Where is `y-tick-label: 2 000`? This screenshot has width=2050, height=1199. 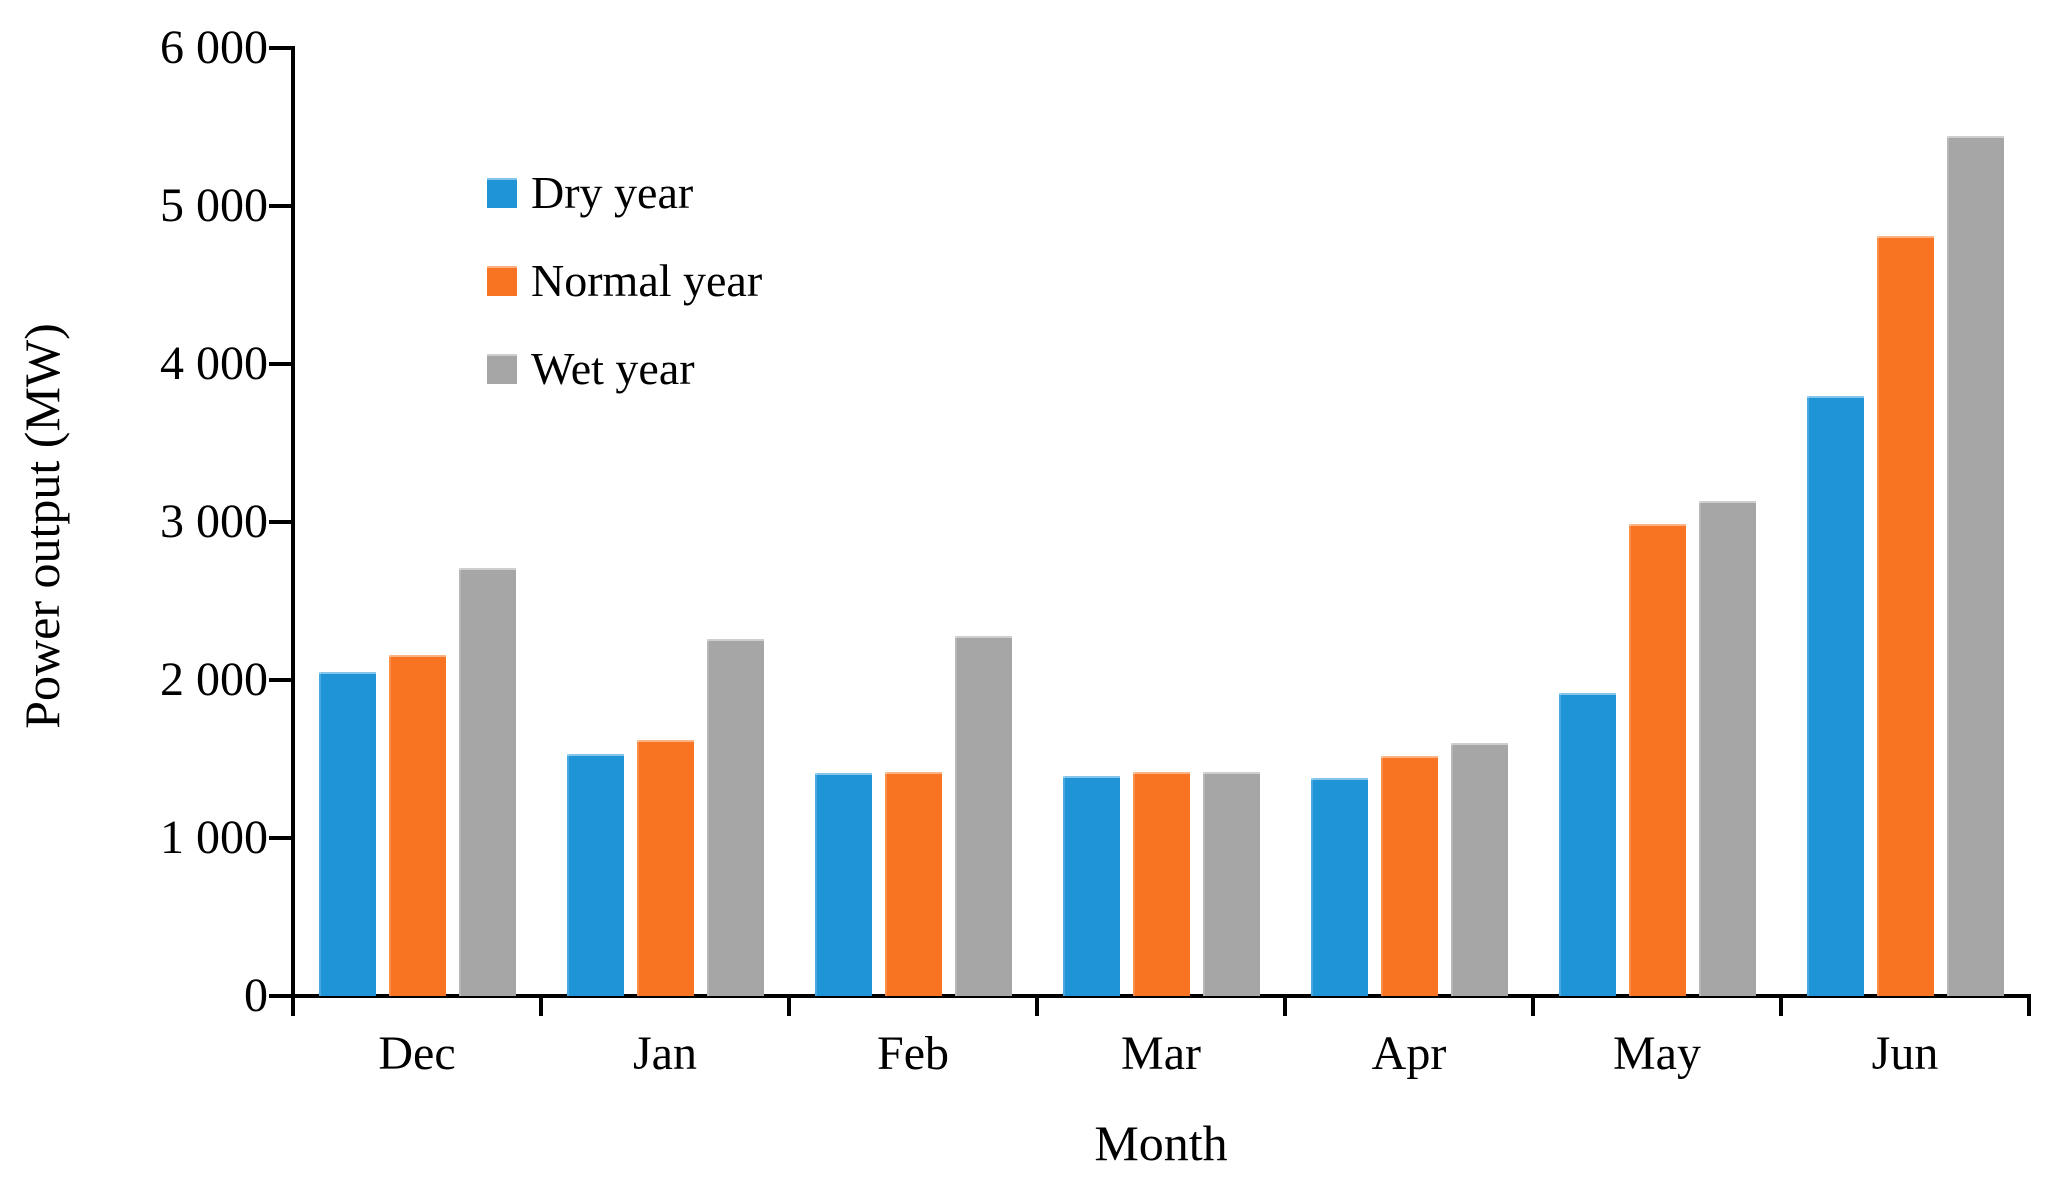
y-tick-label: 2 000 is located at coordinates (214, 679).